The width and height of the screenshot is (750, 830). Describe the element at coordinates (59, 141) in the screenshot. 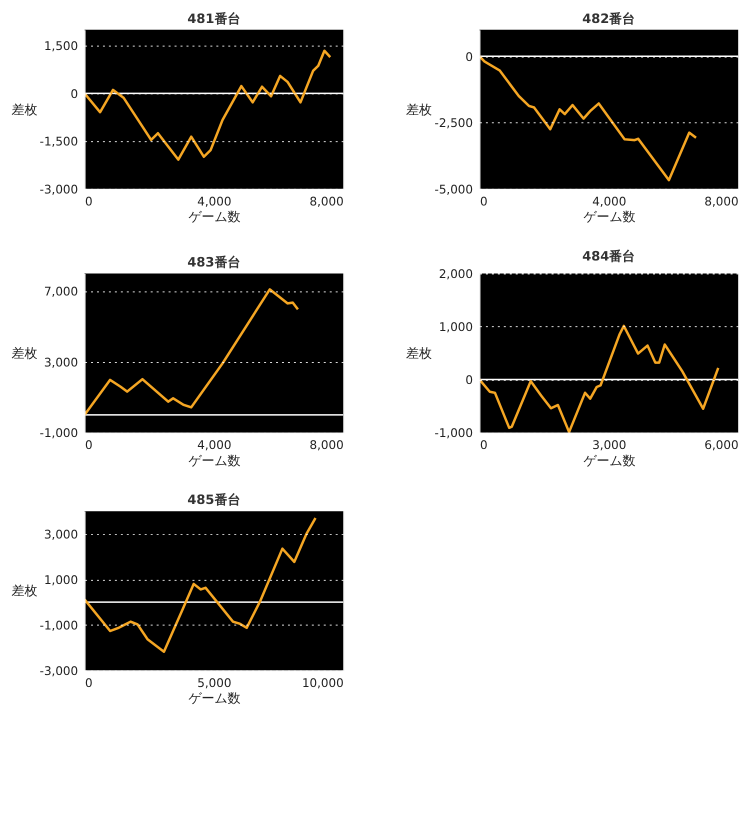

I see `y-tick-label: -1,500` at that location.